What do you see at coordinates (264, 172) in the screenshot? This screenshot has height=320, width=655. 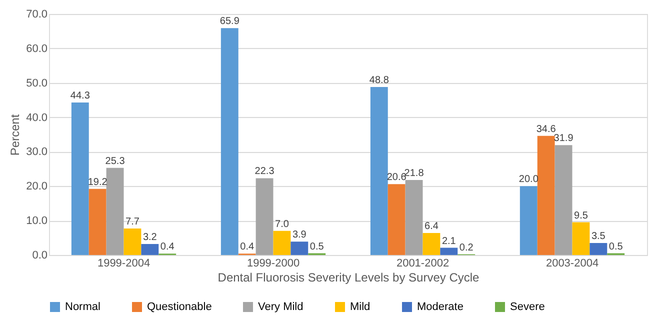 I see `data-label: 22.3` at bounding box center [264, 172].